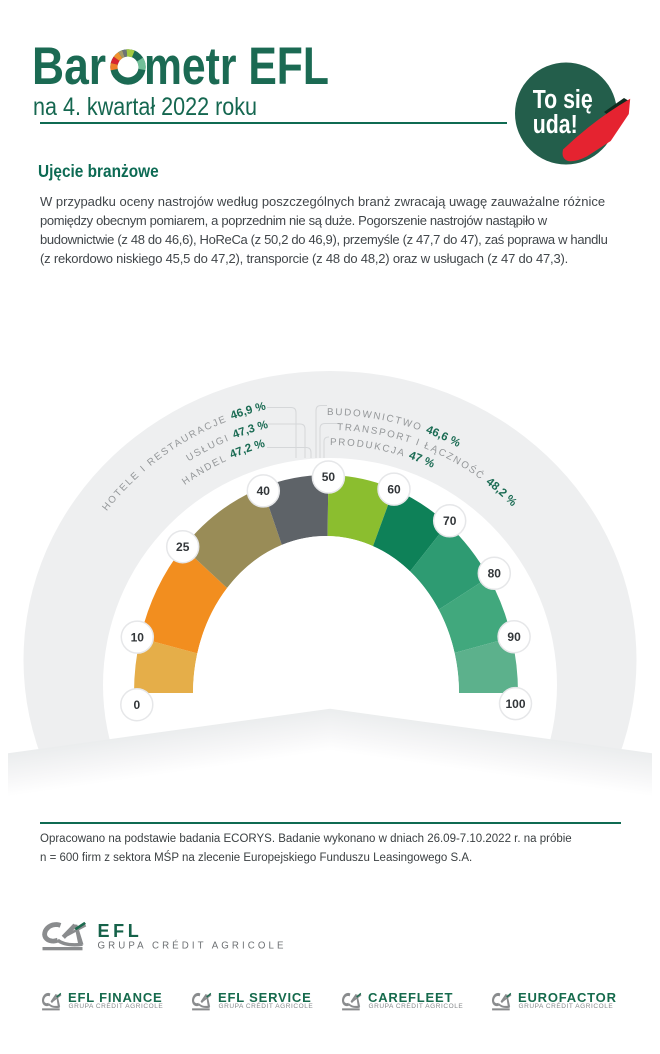 The height and width of the screenshot is (1054, 660). What do you see at coordinates (183, 547) in the screenshot?
I see `svg-text: 25` at bounding box center [183, 547].